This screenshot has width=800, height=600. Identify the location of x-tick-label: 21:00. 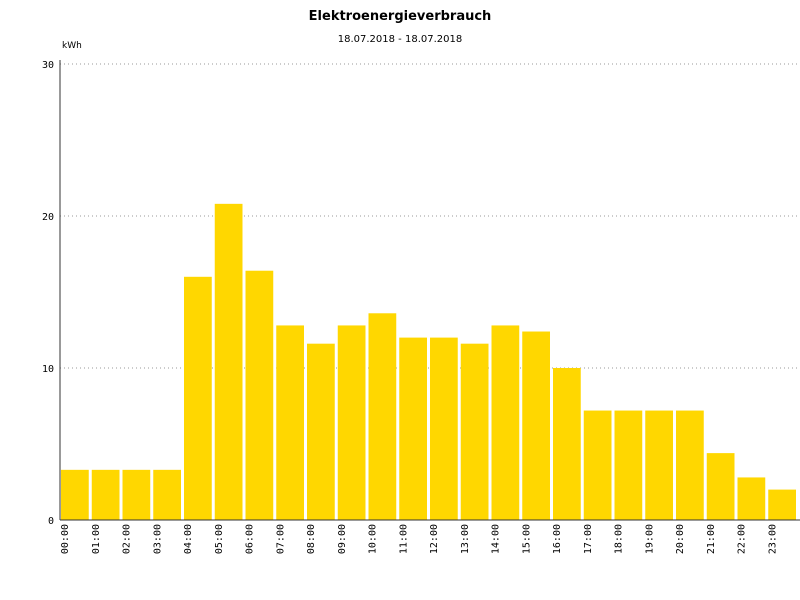
(711, 539).